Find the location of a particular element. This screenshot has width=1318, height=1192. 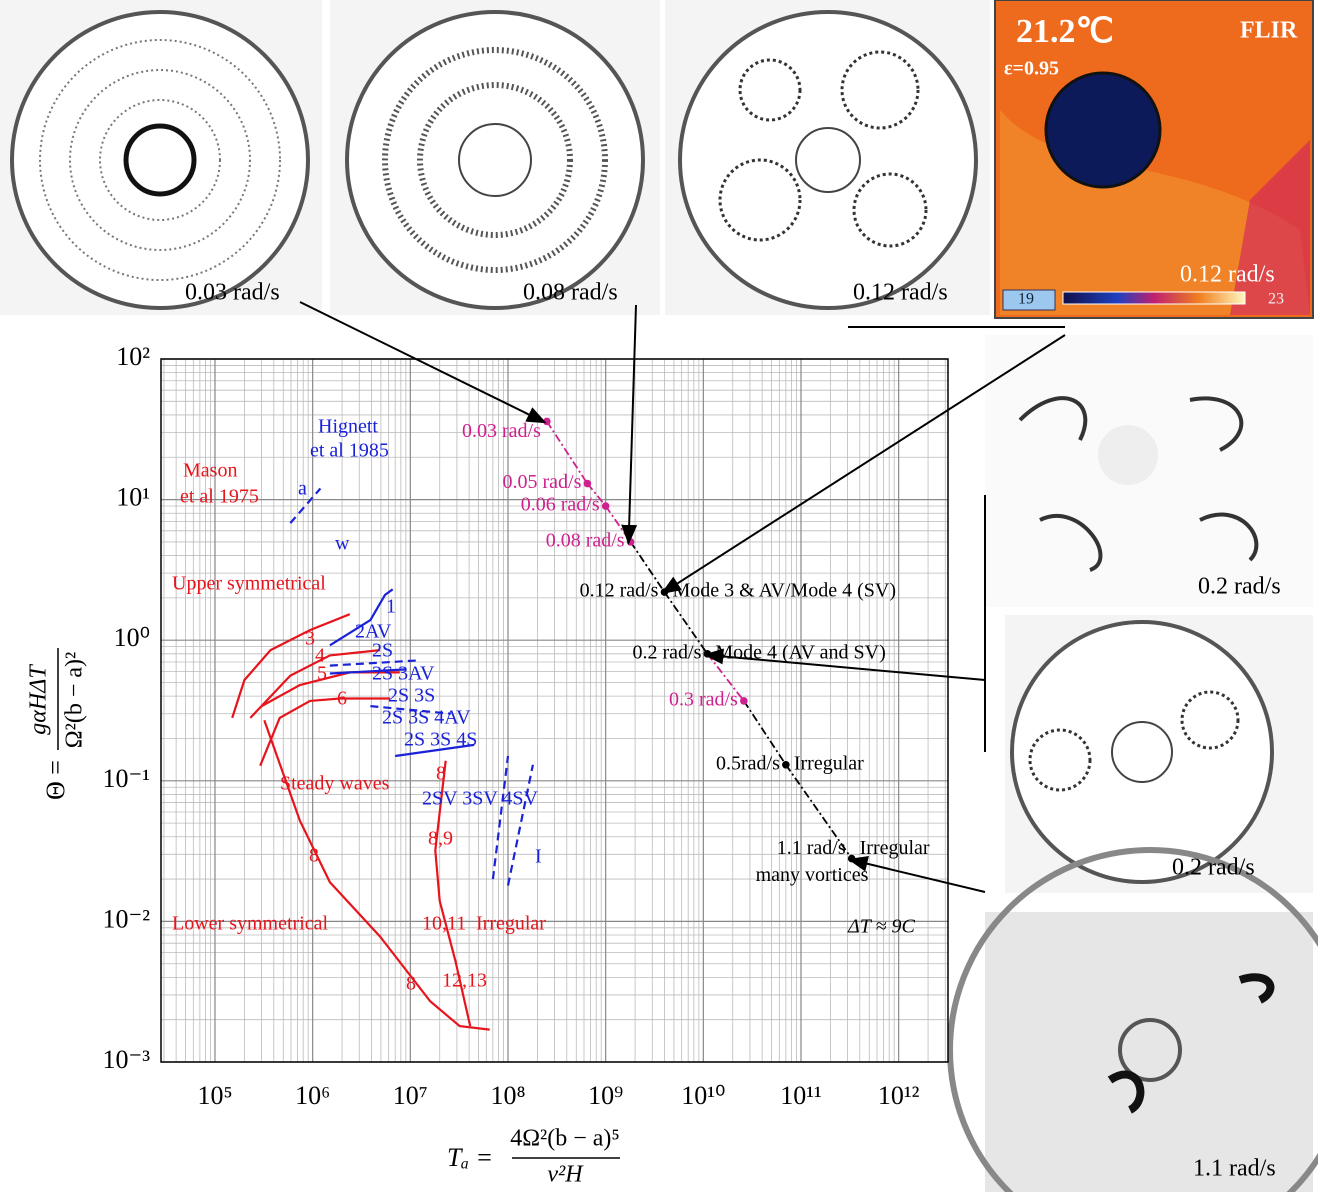

point-label: 1.1 rad/s is located at coordinates (811, 848).